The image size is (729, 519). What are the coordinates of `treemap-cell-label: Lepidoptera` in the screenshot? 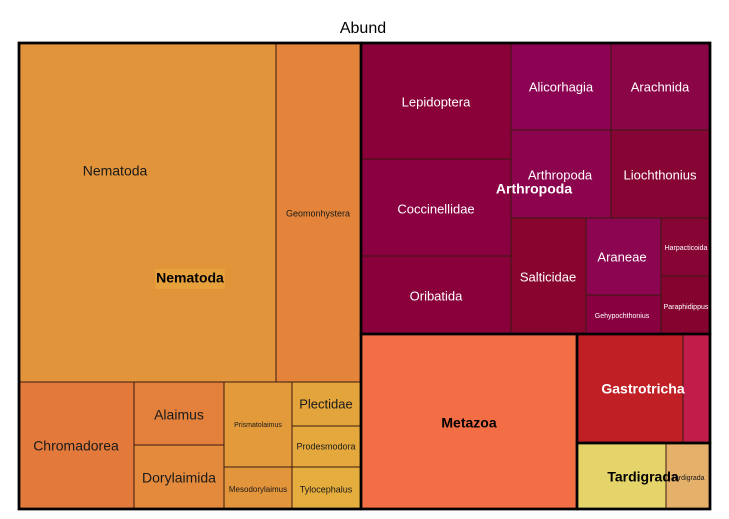 It's located at (436, 101).